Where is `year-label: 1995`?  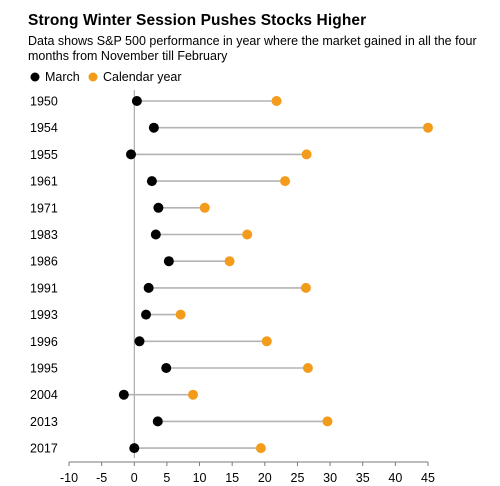
year-label: 1995 is located at coordinates (44, 369).